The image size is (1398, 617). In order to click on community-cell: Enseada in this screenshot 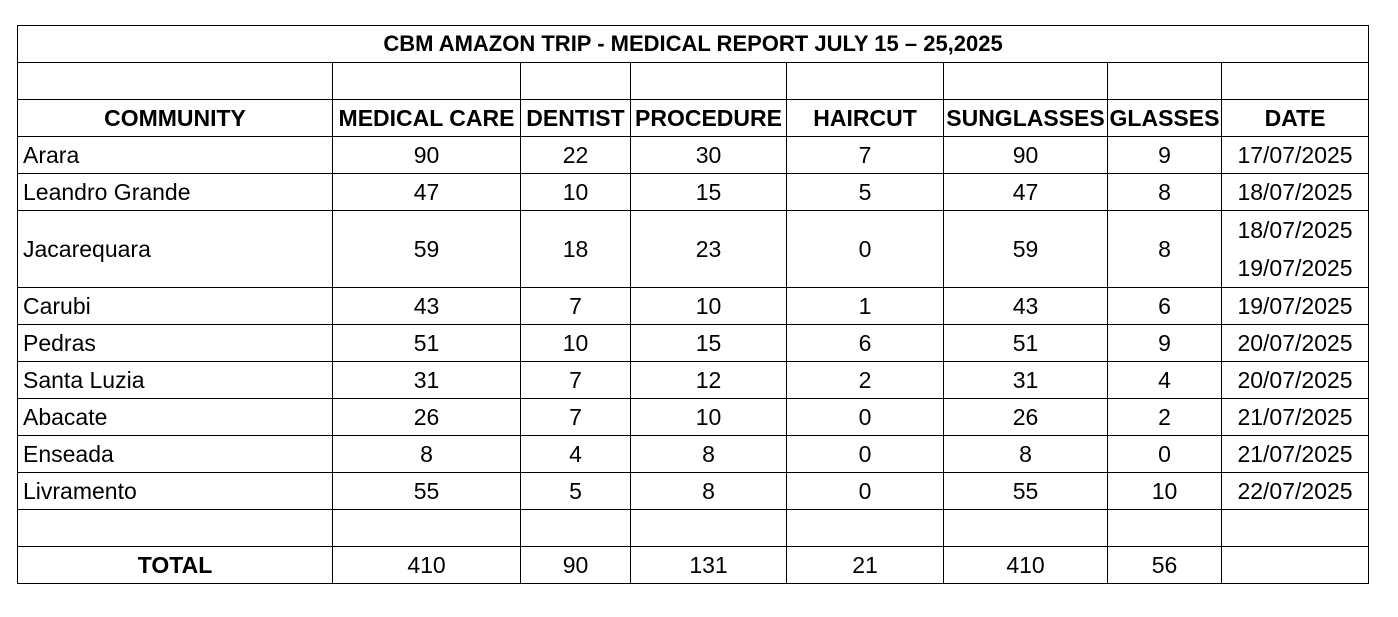, I will do `click(175, 454)`.